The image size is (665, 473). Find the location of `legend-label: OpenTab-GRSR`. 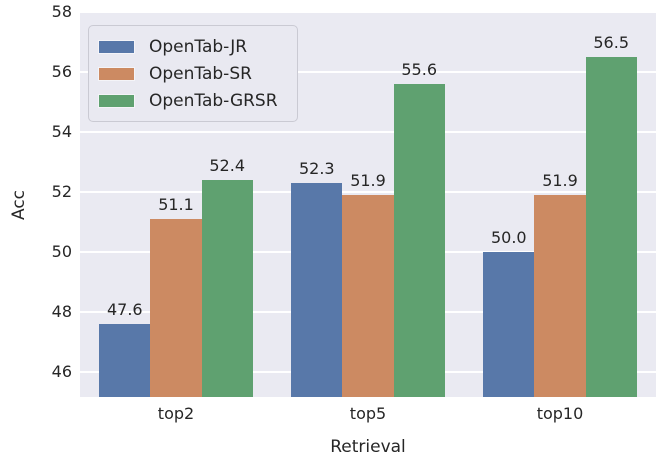

legend-label: OpenTab-GRSR is located at coordinates (213, 100).